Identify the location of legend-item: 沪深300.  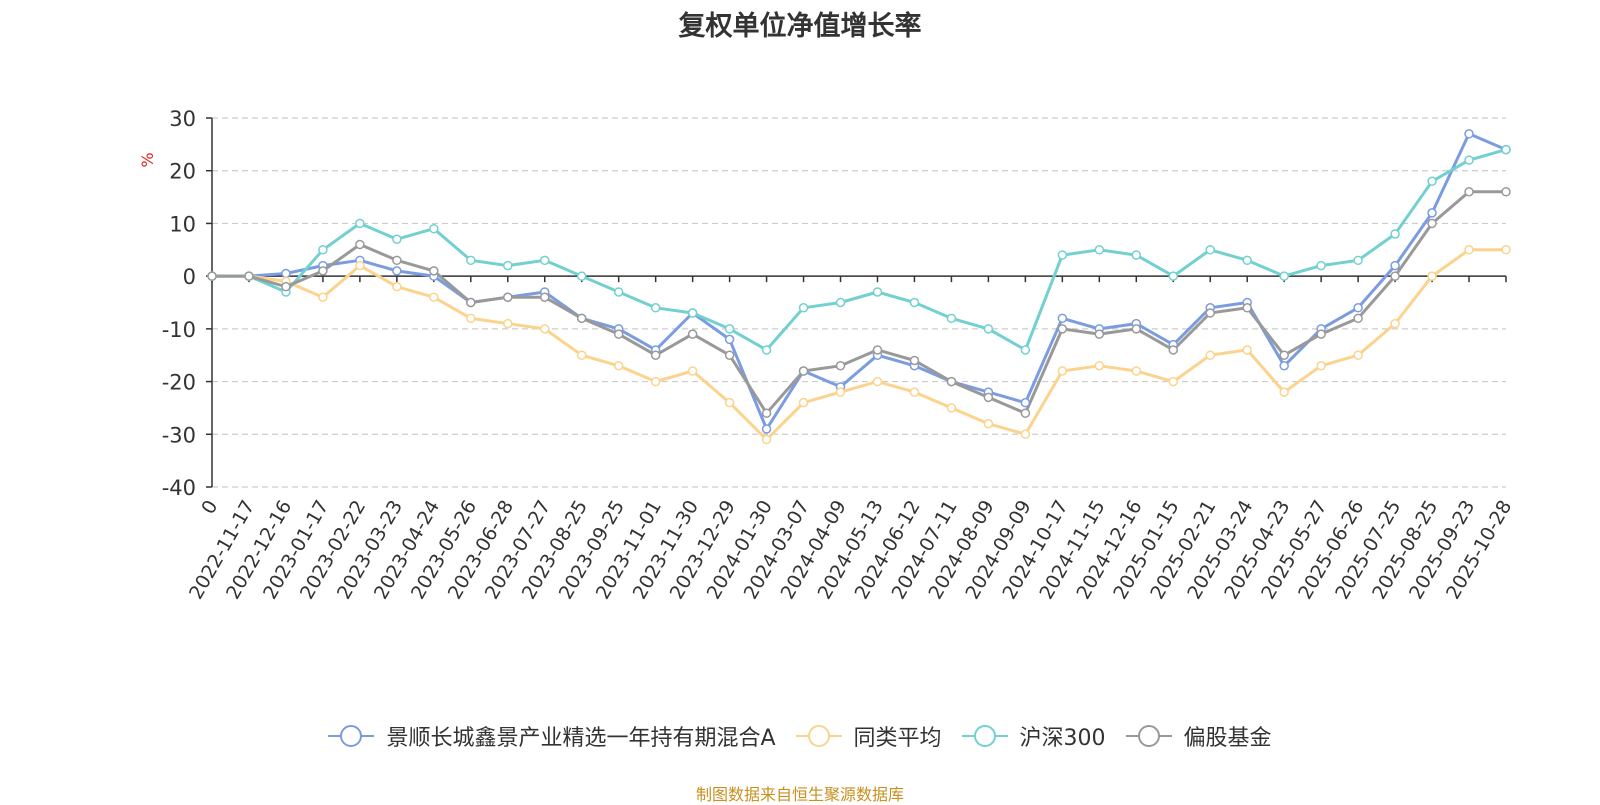
(1033, 736).